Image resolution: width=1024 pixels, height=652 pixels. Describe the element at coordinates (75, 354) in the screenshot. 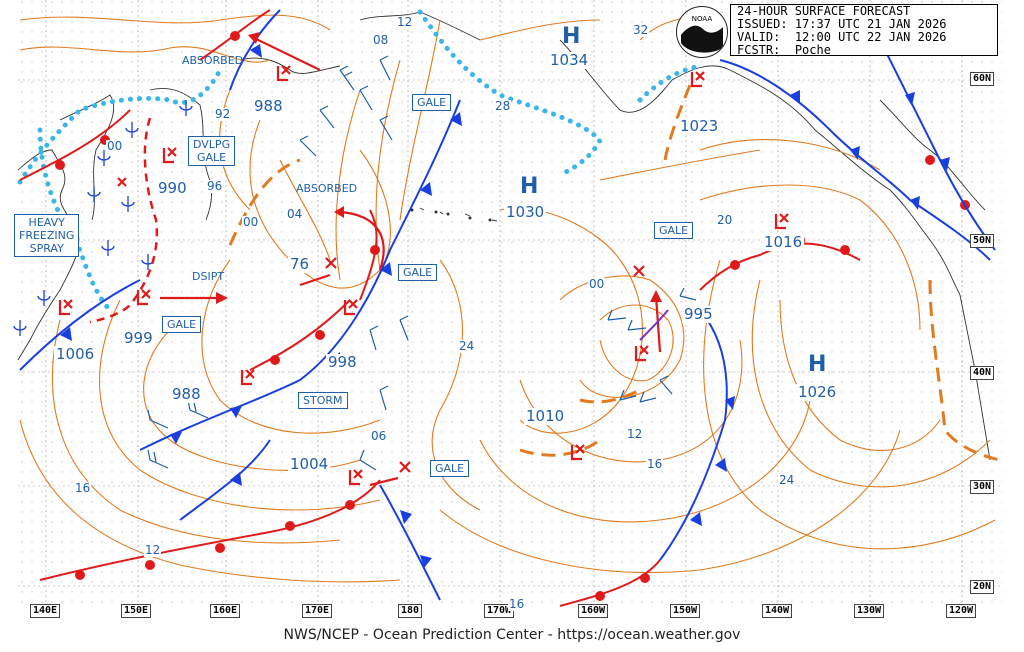

I see `low-center-pressure: 1006` at that location.